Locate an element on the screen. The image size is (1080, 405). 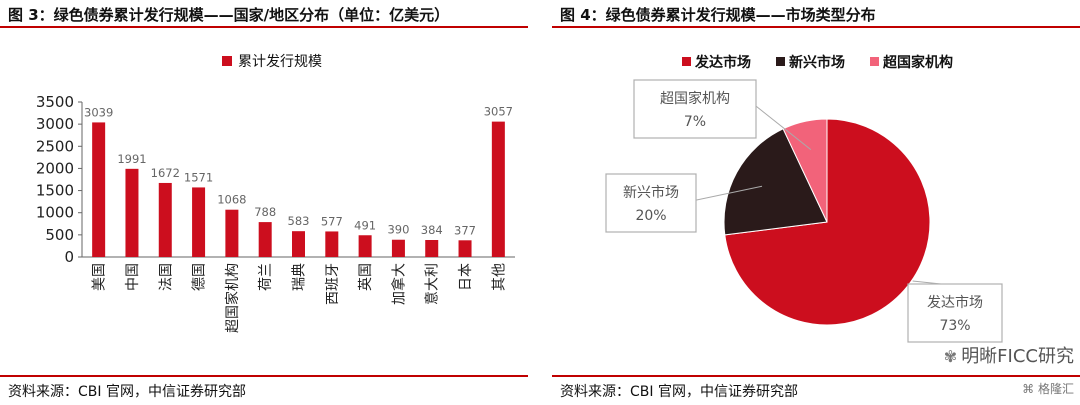
bar-value-label: 390 is located at coordinates (398, 230).